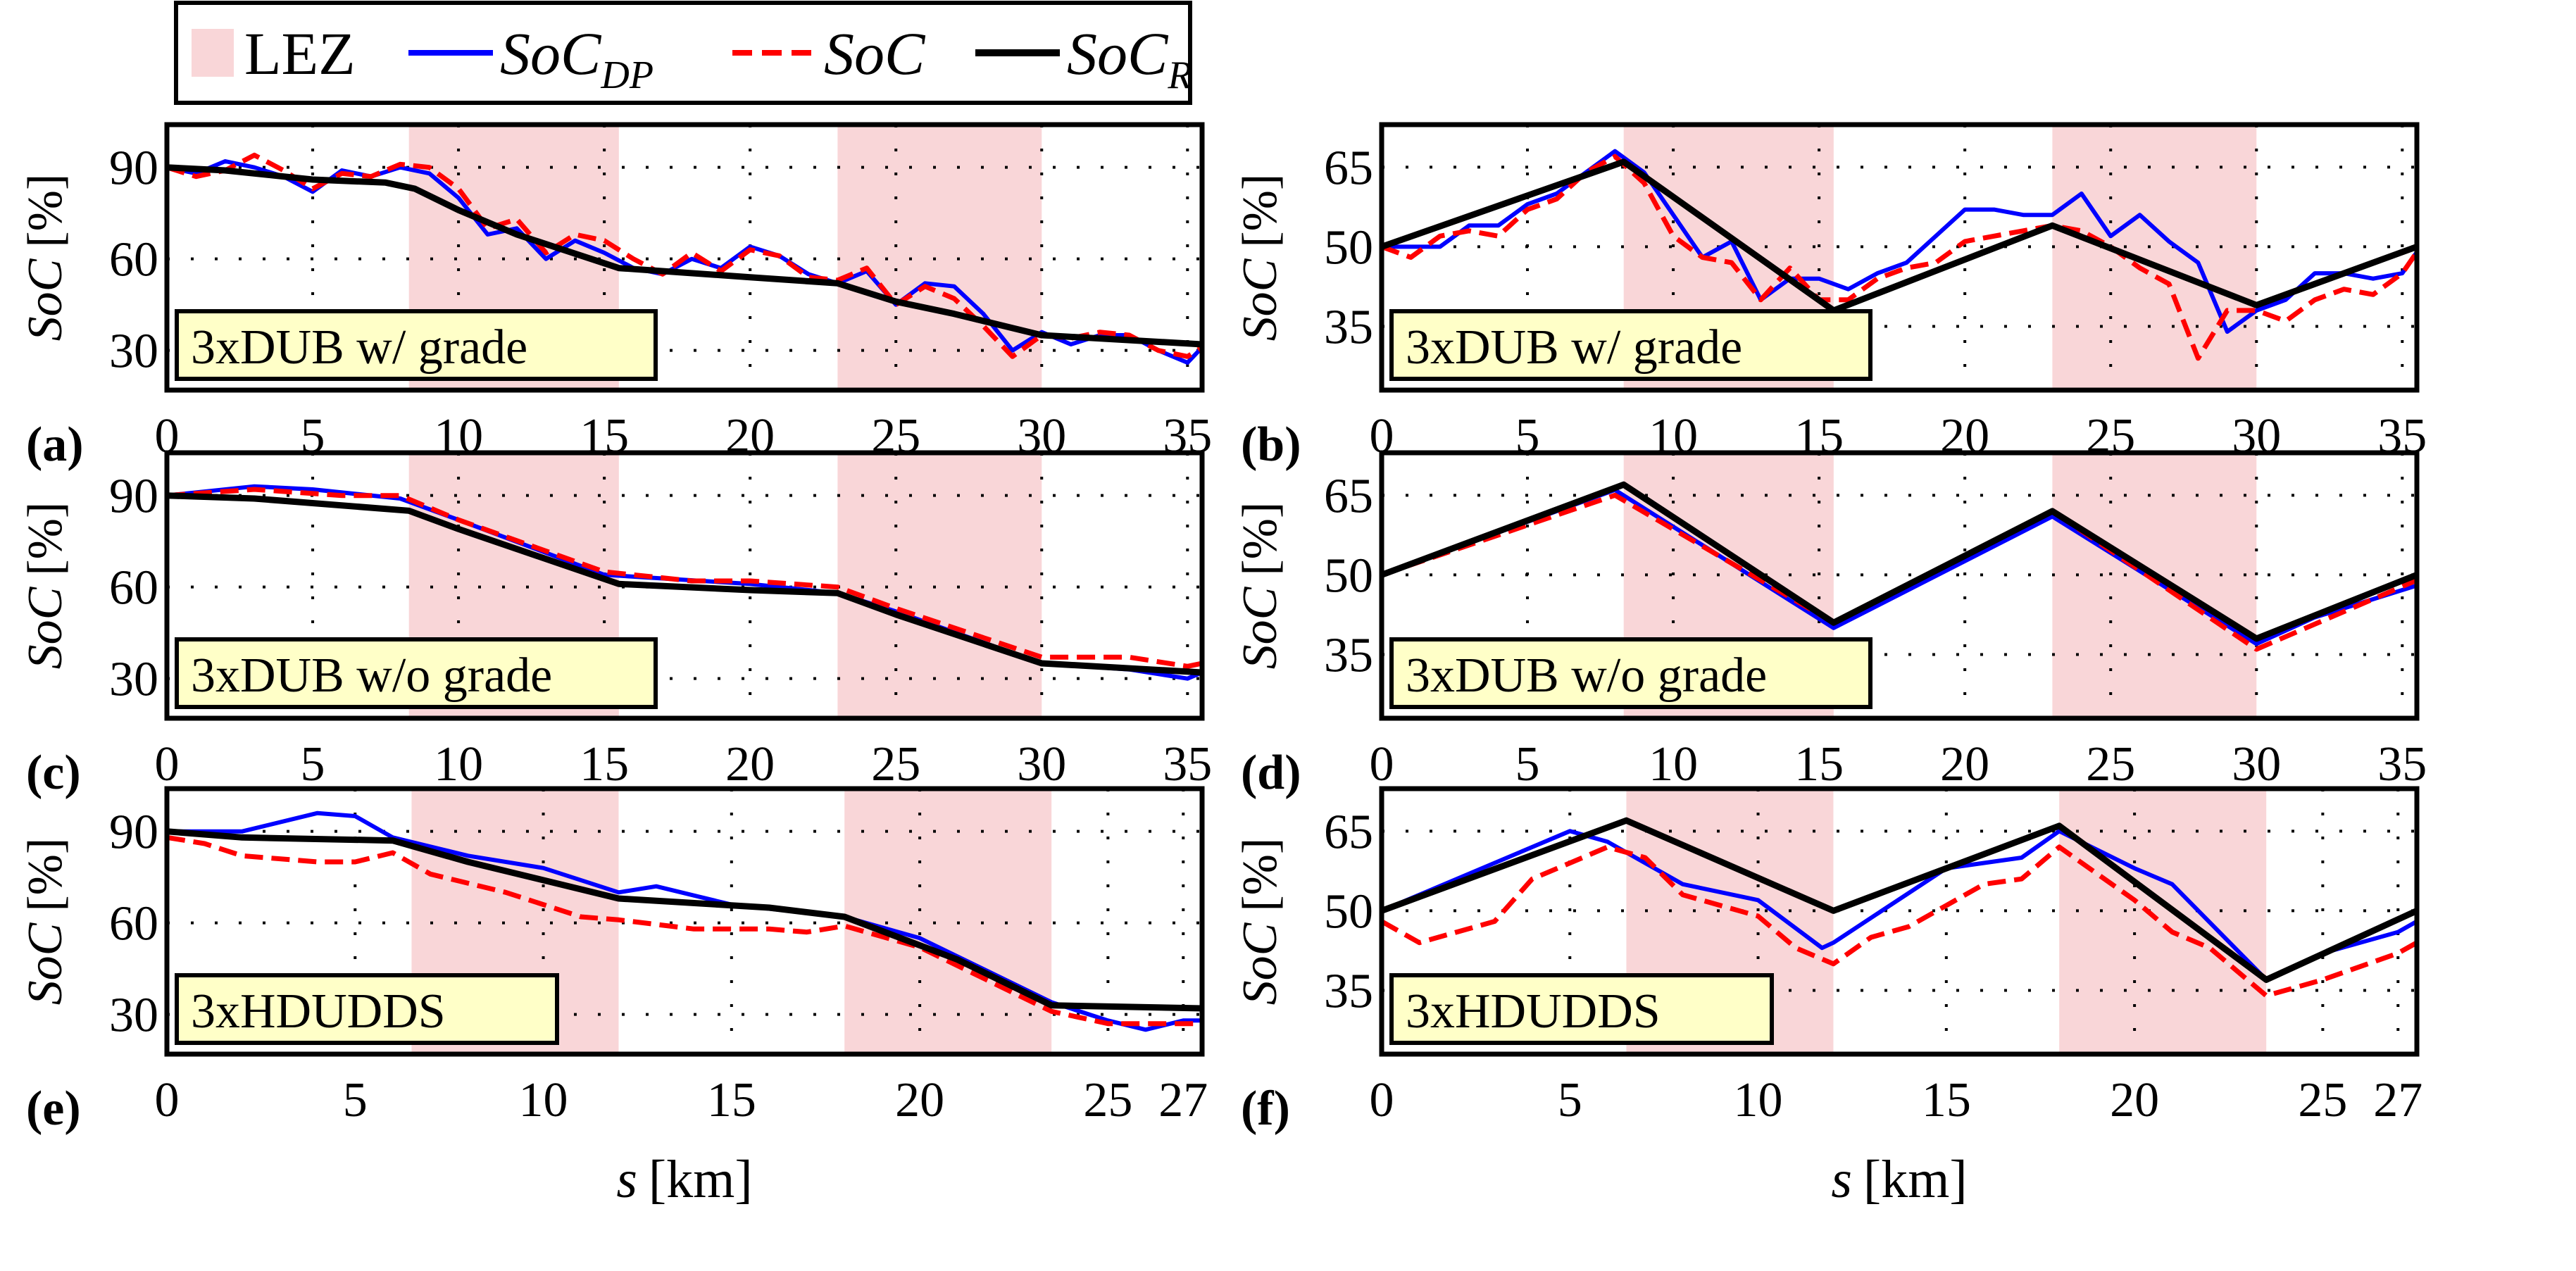 This screenshot has height=1271, width=2576. I want to click on y-tick-label: 65, so click(1348, 168).